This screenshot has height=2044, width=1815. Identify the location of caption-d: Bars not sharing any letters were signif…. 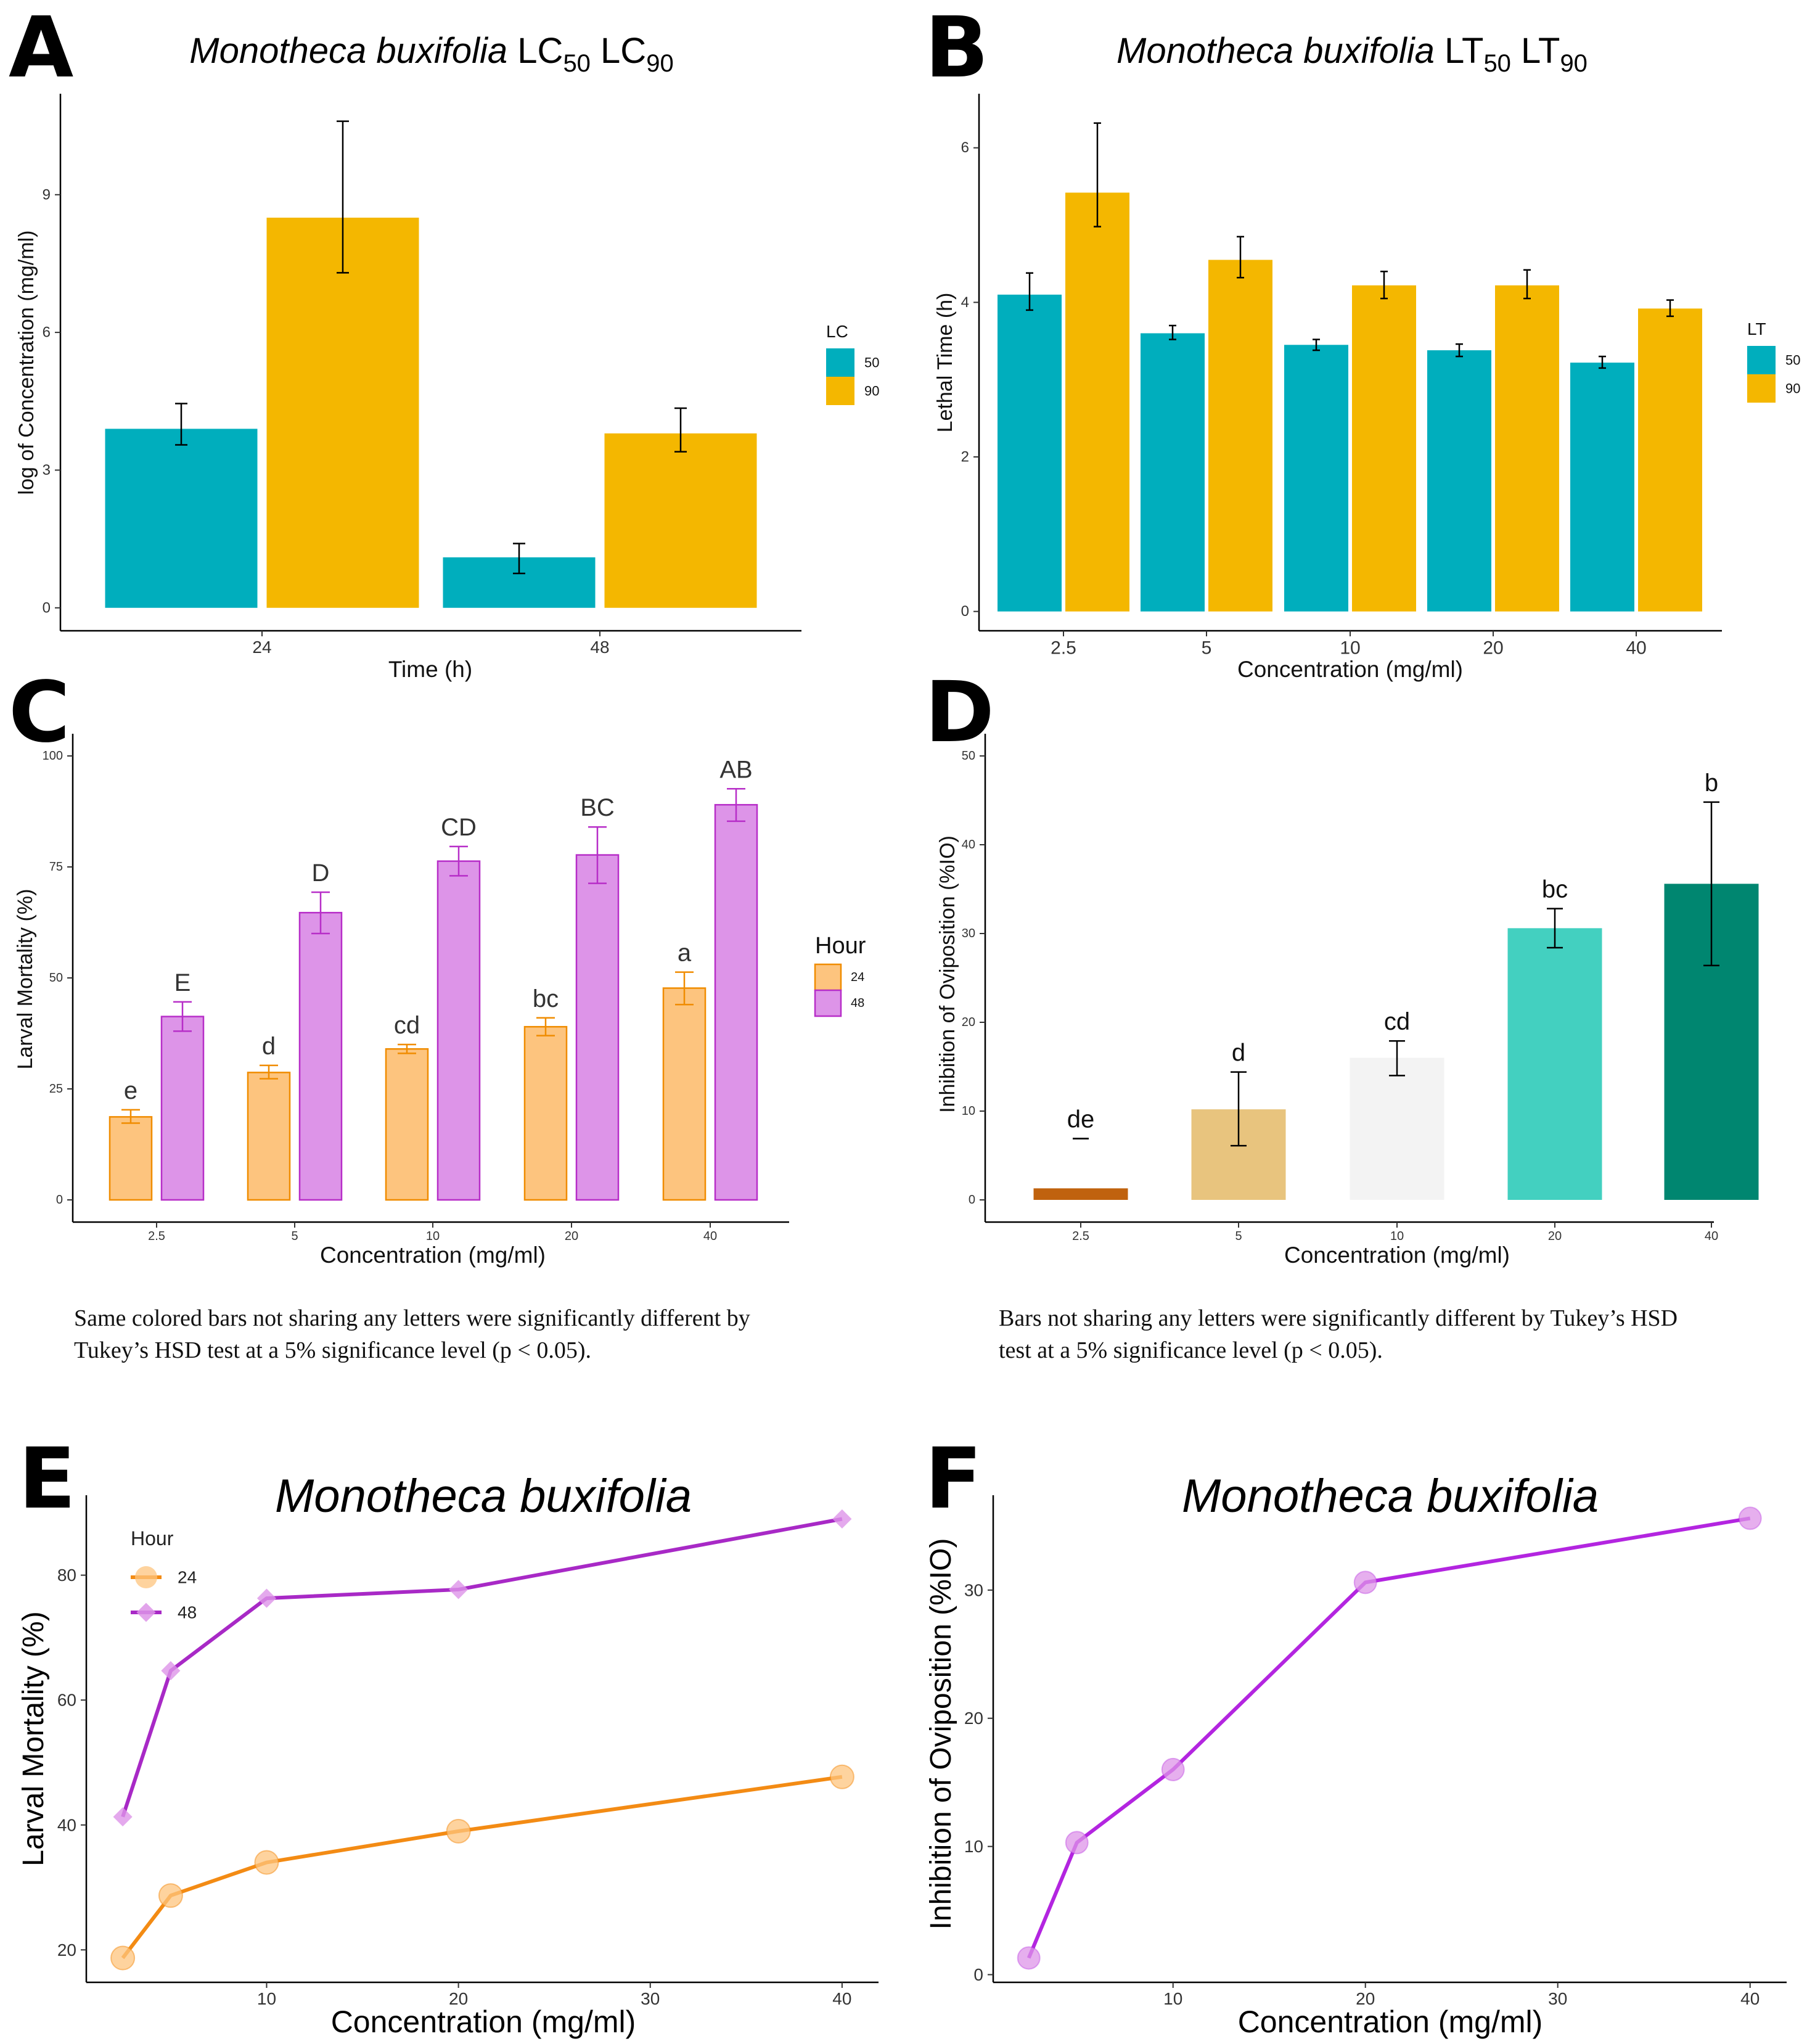
(1399, 1334).